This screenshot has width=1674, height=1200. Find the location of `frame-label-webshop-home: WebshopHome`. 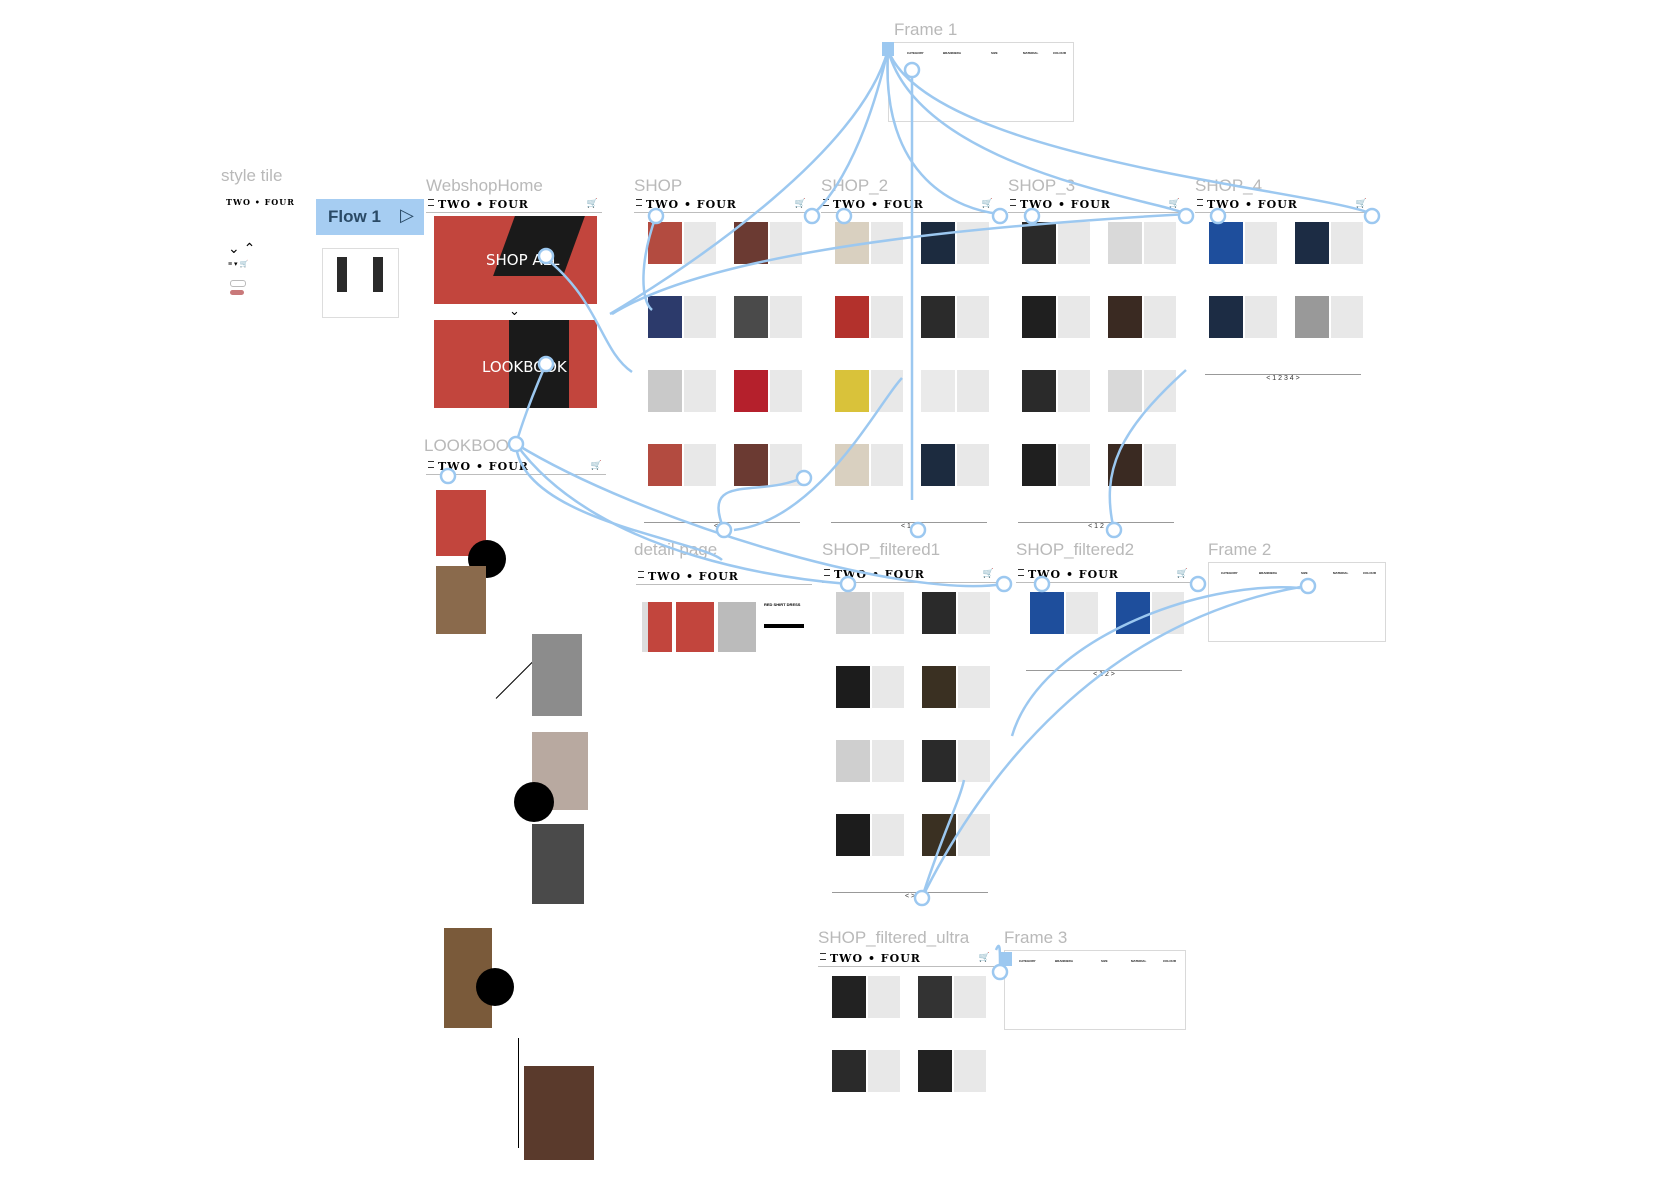

frame-label-webshop-home: WebshopHome is located at coordinates (484, 185).